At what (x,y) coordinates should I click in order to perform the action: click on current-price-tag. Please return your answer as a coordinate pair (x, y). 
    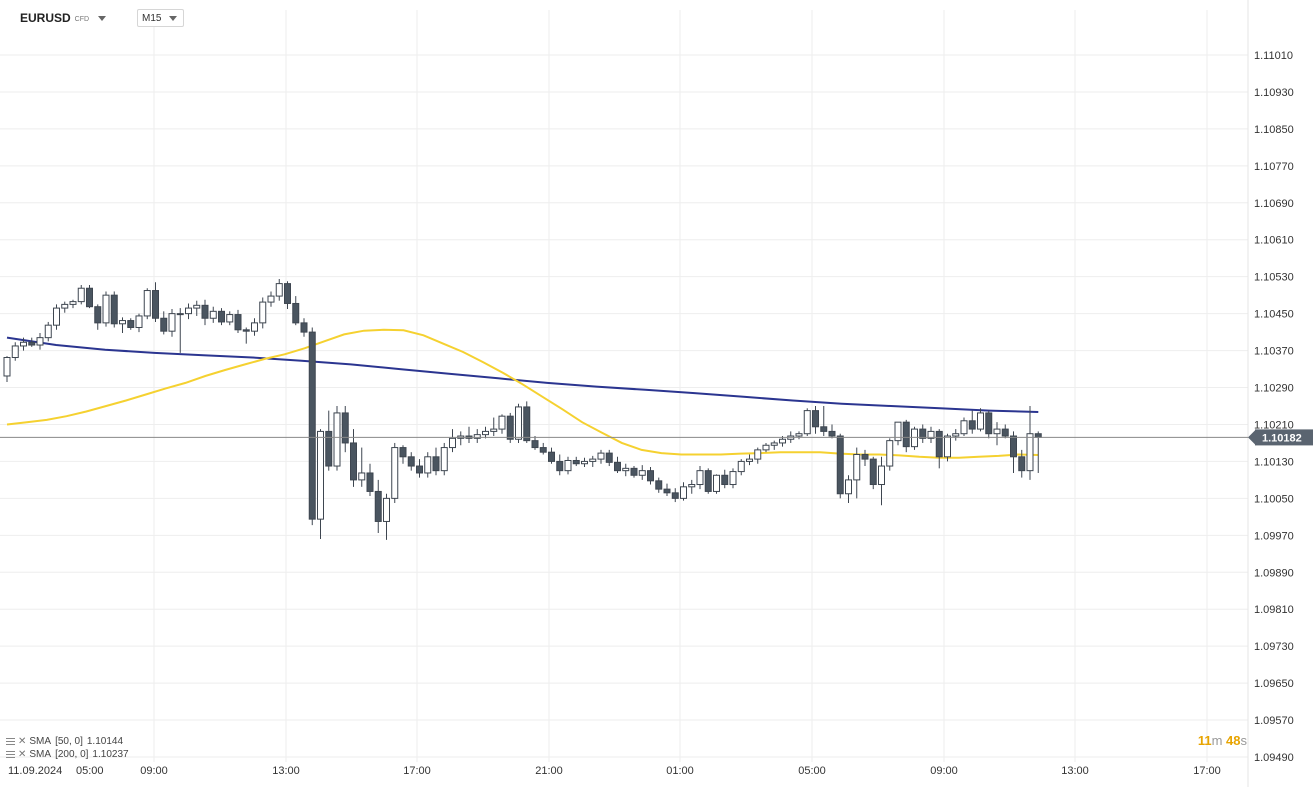
    Looking at the image, I should click on (1284, 437).